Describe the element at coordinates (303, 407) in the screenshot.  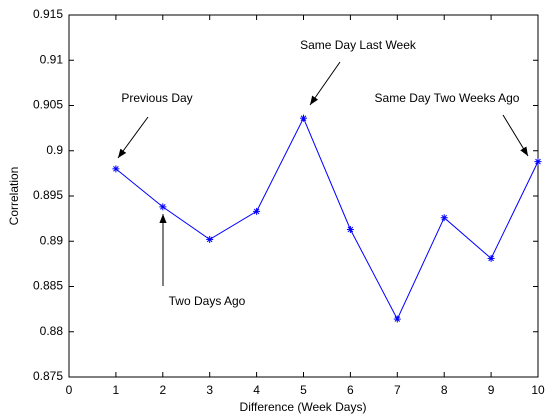
I see `x-axis-label: Difference (Week Days)` at that location.